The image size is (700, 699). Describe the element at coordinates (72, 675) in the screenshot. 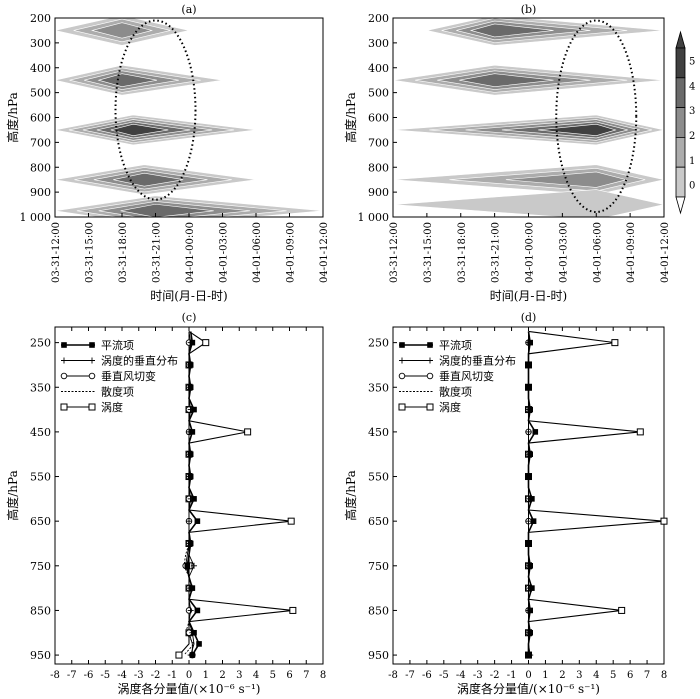

I see `x-tick-label: -7` at that location.